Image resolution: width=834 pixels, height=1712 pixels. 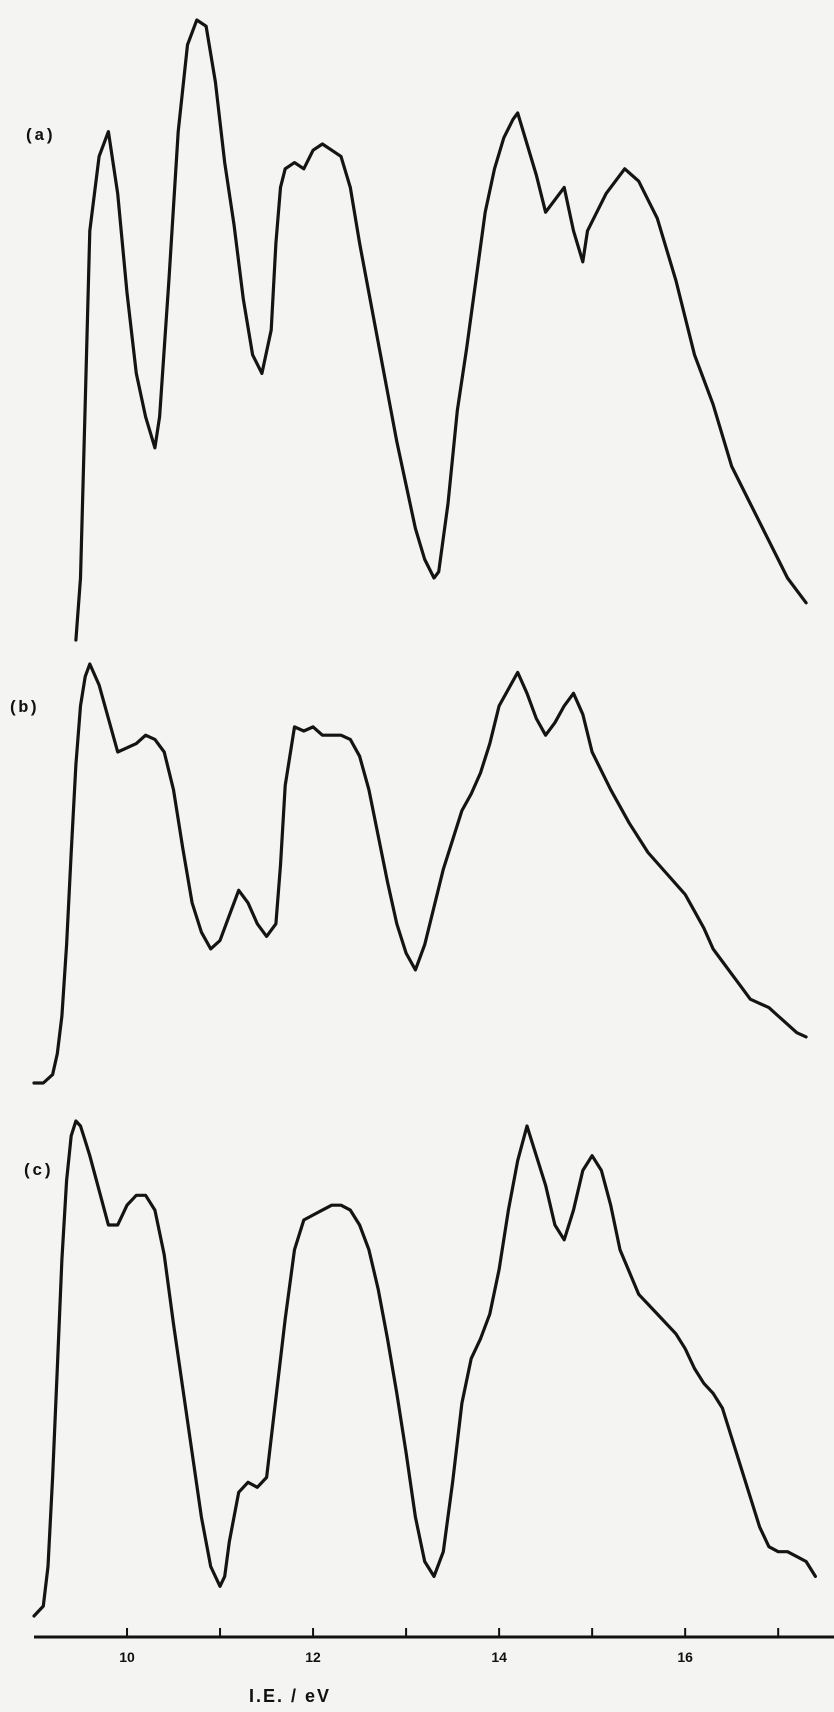 I want to click on panel-c-label: (c), so click(x=37, y=1171).